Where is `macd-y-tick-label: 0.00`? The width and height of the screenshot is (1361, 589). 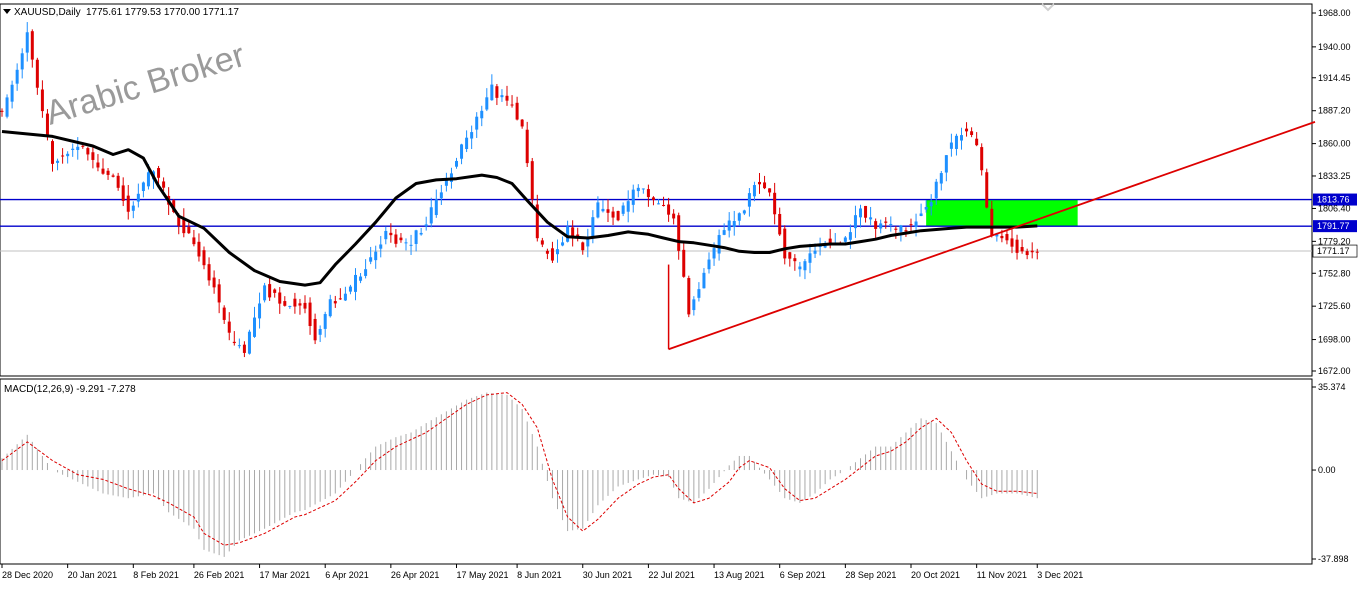 macd-y-tick-label: 0.00 is located at coordinates (1327, 470).